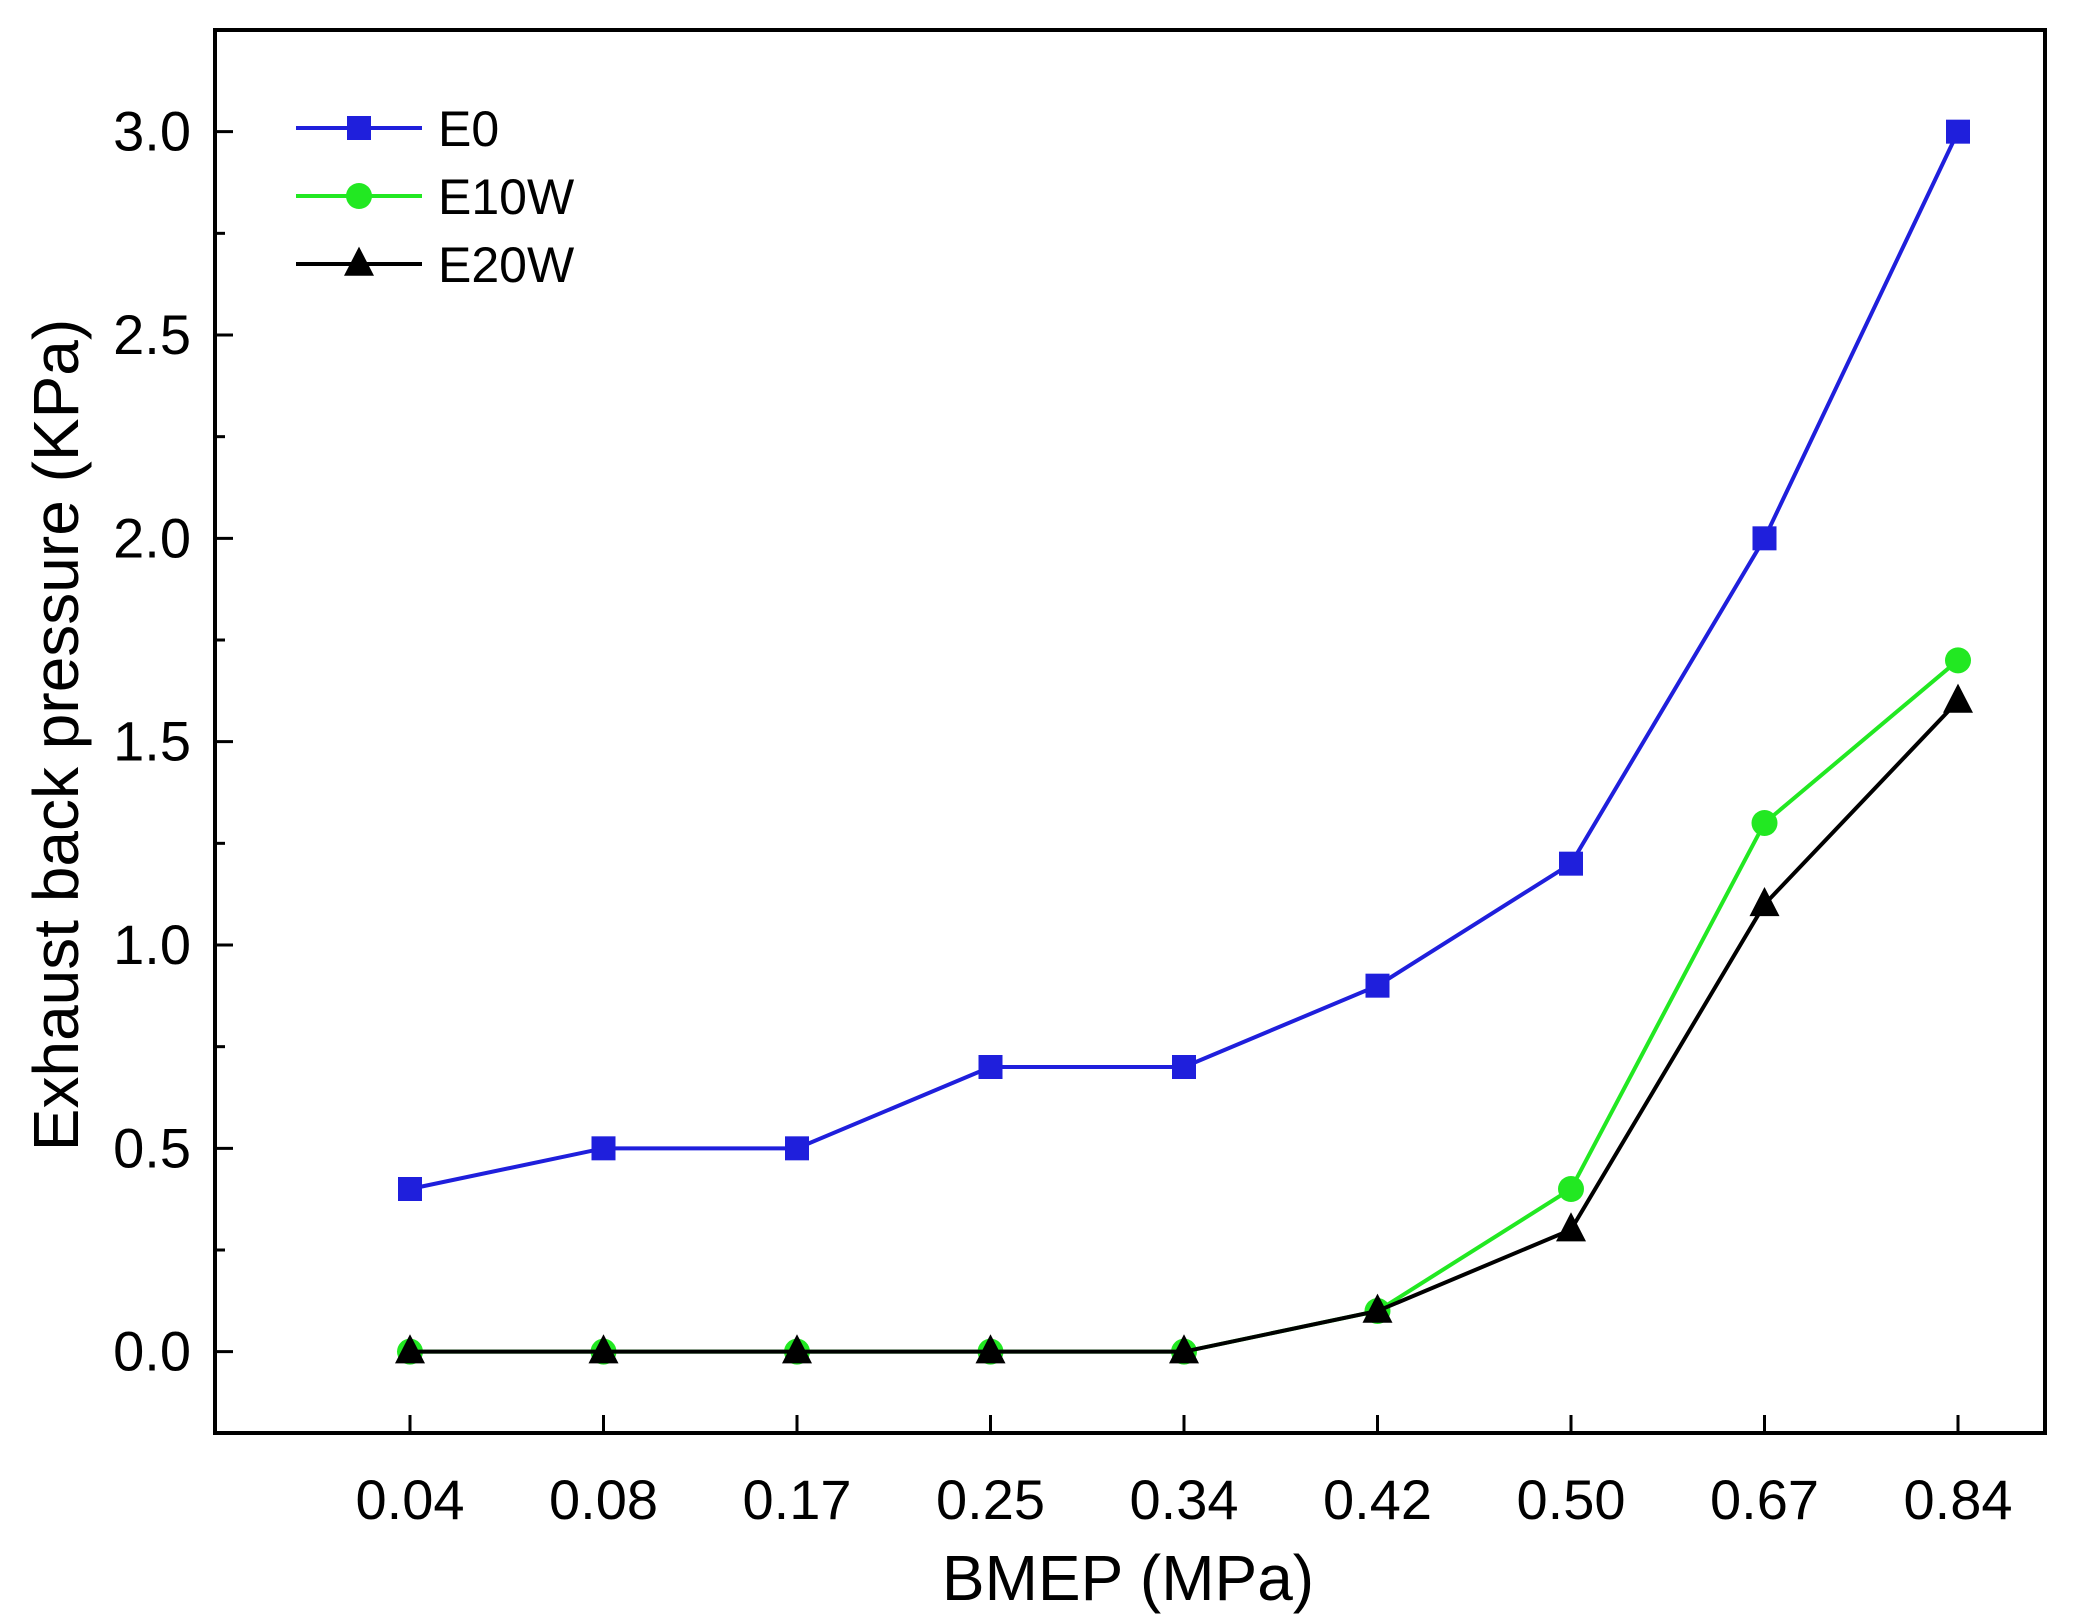 This screenshot has width=2076, height=1621. I want to click on legend-label-e10w: E10W, so click(506, 197).